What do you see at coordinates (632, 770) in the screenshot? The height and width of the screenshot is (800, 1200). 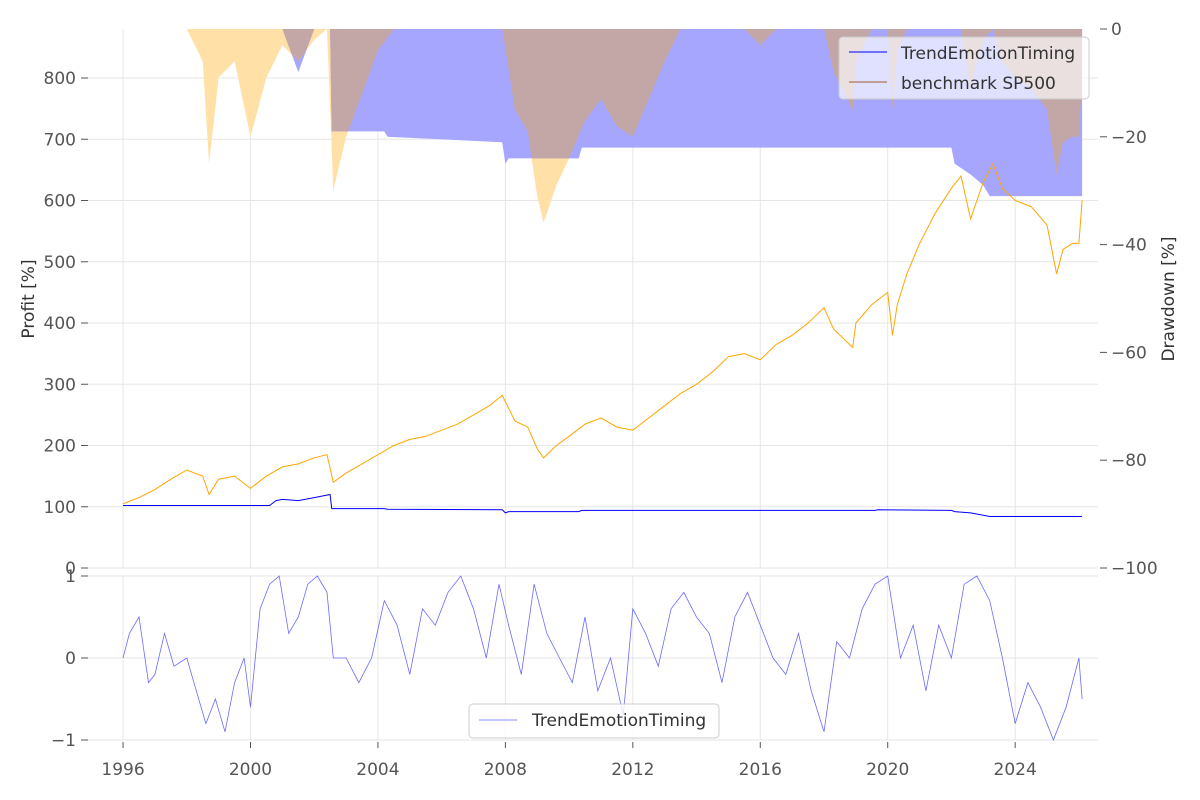 I see `x-tick-label: 2012` at bounding box center [632, 770].